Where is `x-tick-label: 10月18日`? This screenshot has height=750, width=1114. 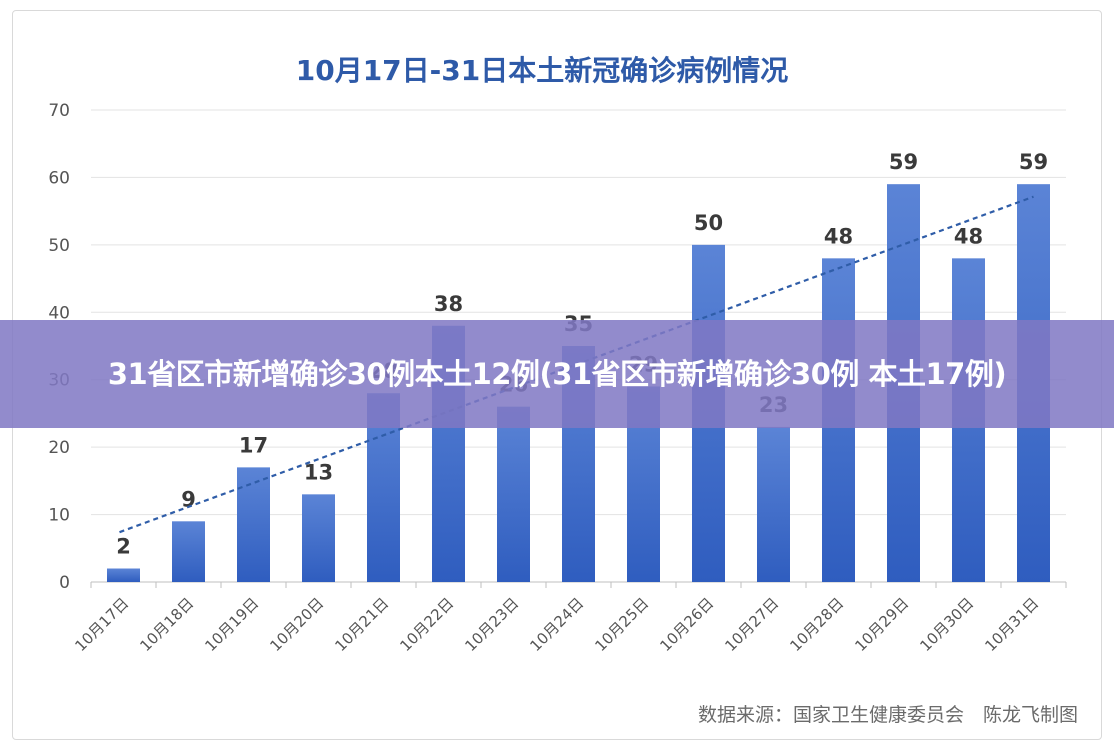
x-tick-label: 10月18日 is located at coordinates (166, 624).